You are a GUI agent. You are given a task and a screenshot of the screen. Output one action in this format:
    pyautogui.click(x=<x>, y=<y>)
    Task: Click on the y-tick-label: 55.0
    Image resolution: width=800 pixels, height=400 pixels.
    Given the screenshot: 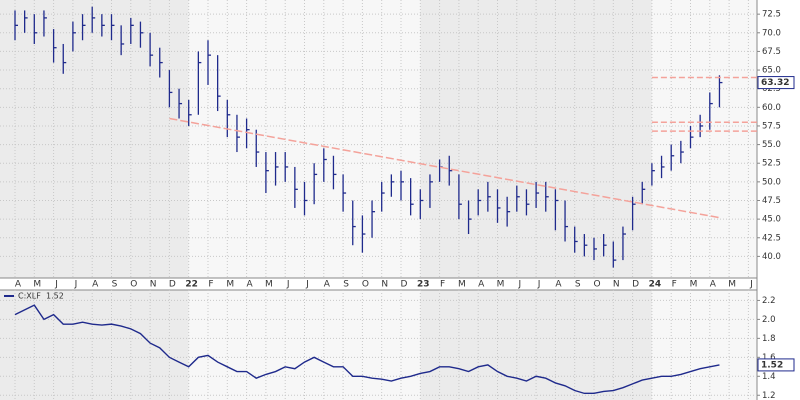 What is the action you would take?
    pyautogui.click(x=771, y=145)
    